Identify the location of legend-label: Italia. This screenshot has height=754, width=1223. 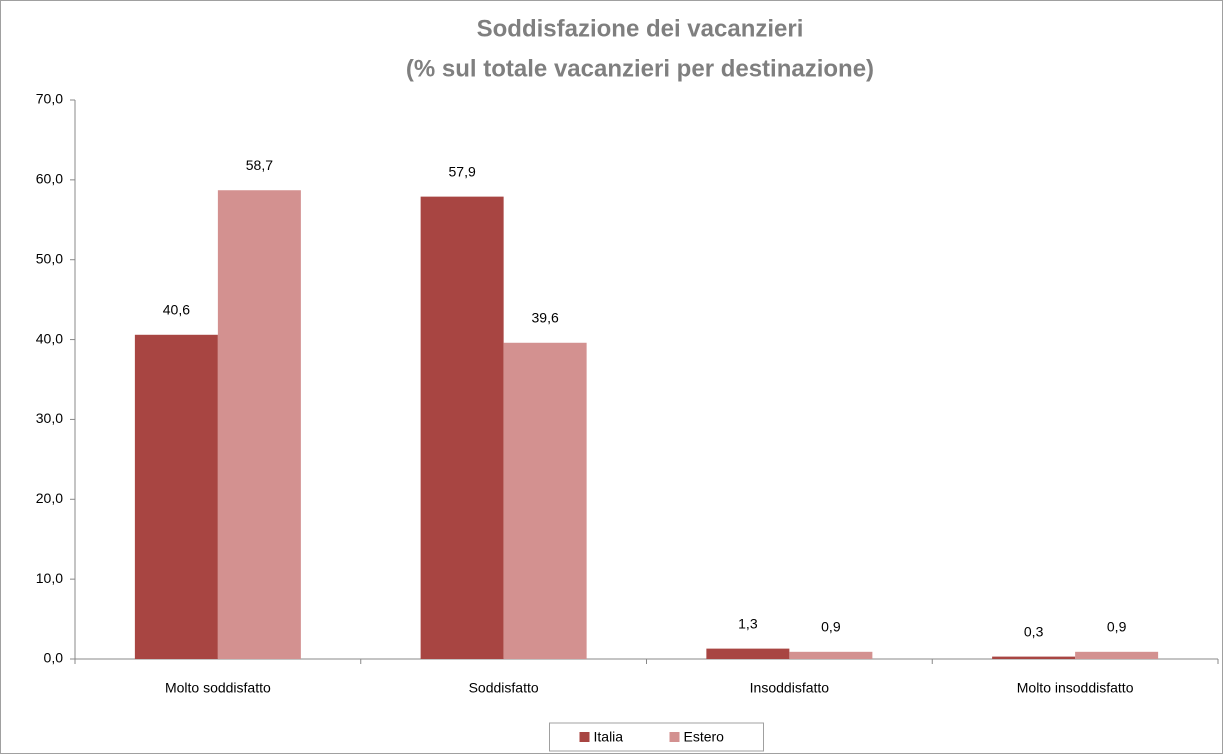
(609, 737).